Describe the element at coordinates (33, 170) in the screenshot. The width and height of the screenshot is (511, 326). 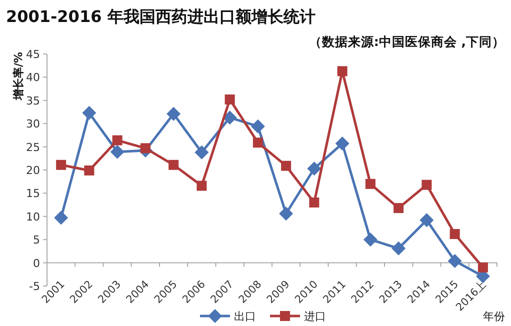
I see `y-tick-label: 20` at that location.